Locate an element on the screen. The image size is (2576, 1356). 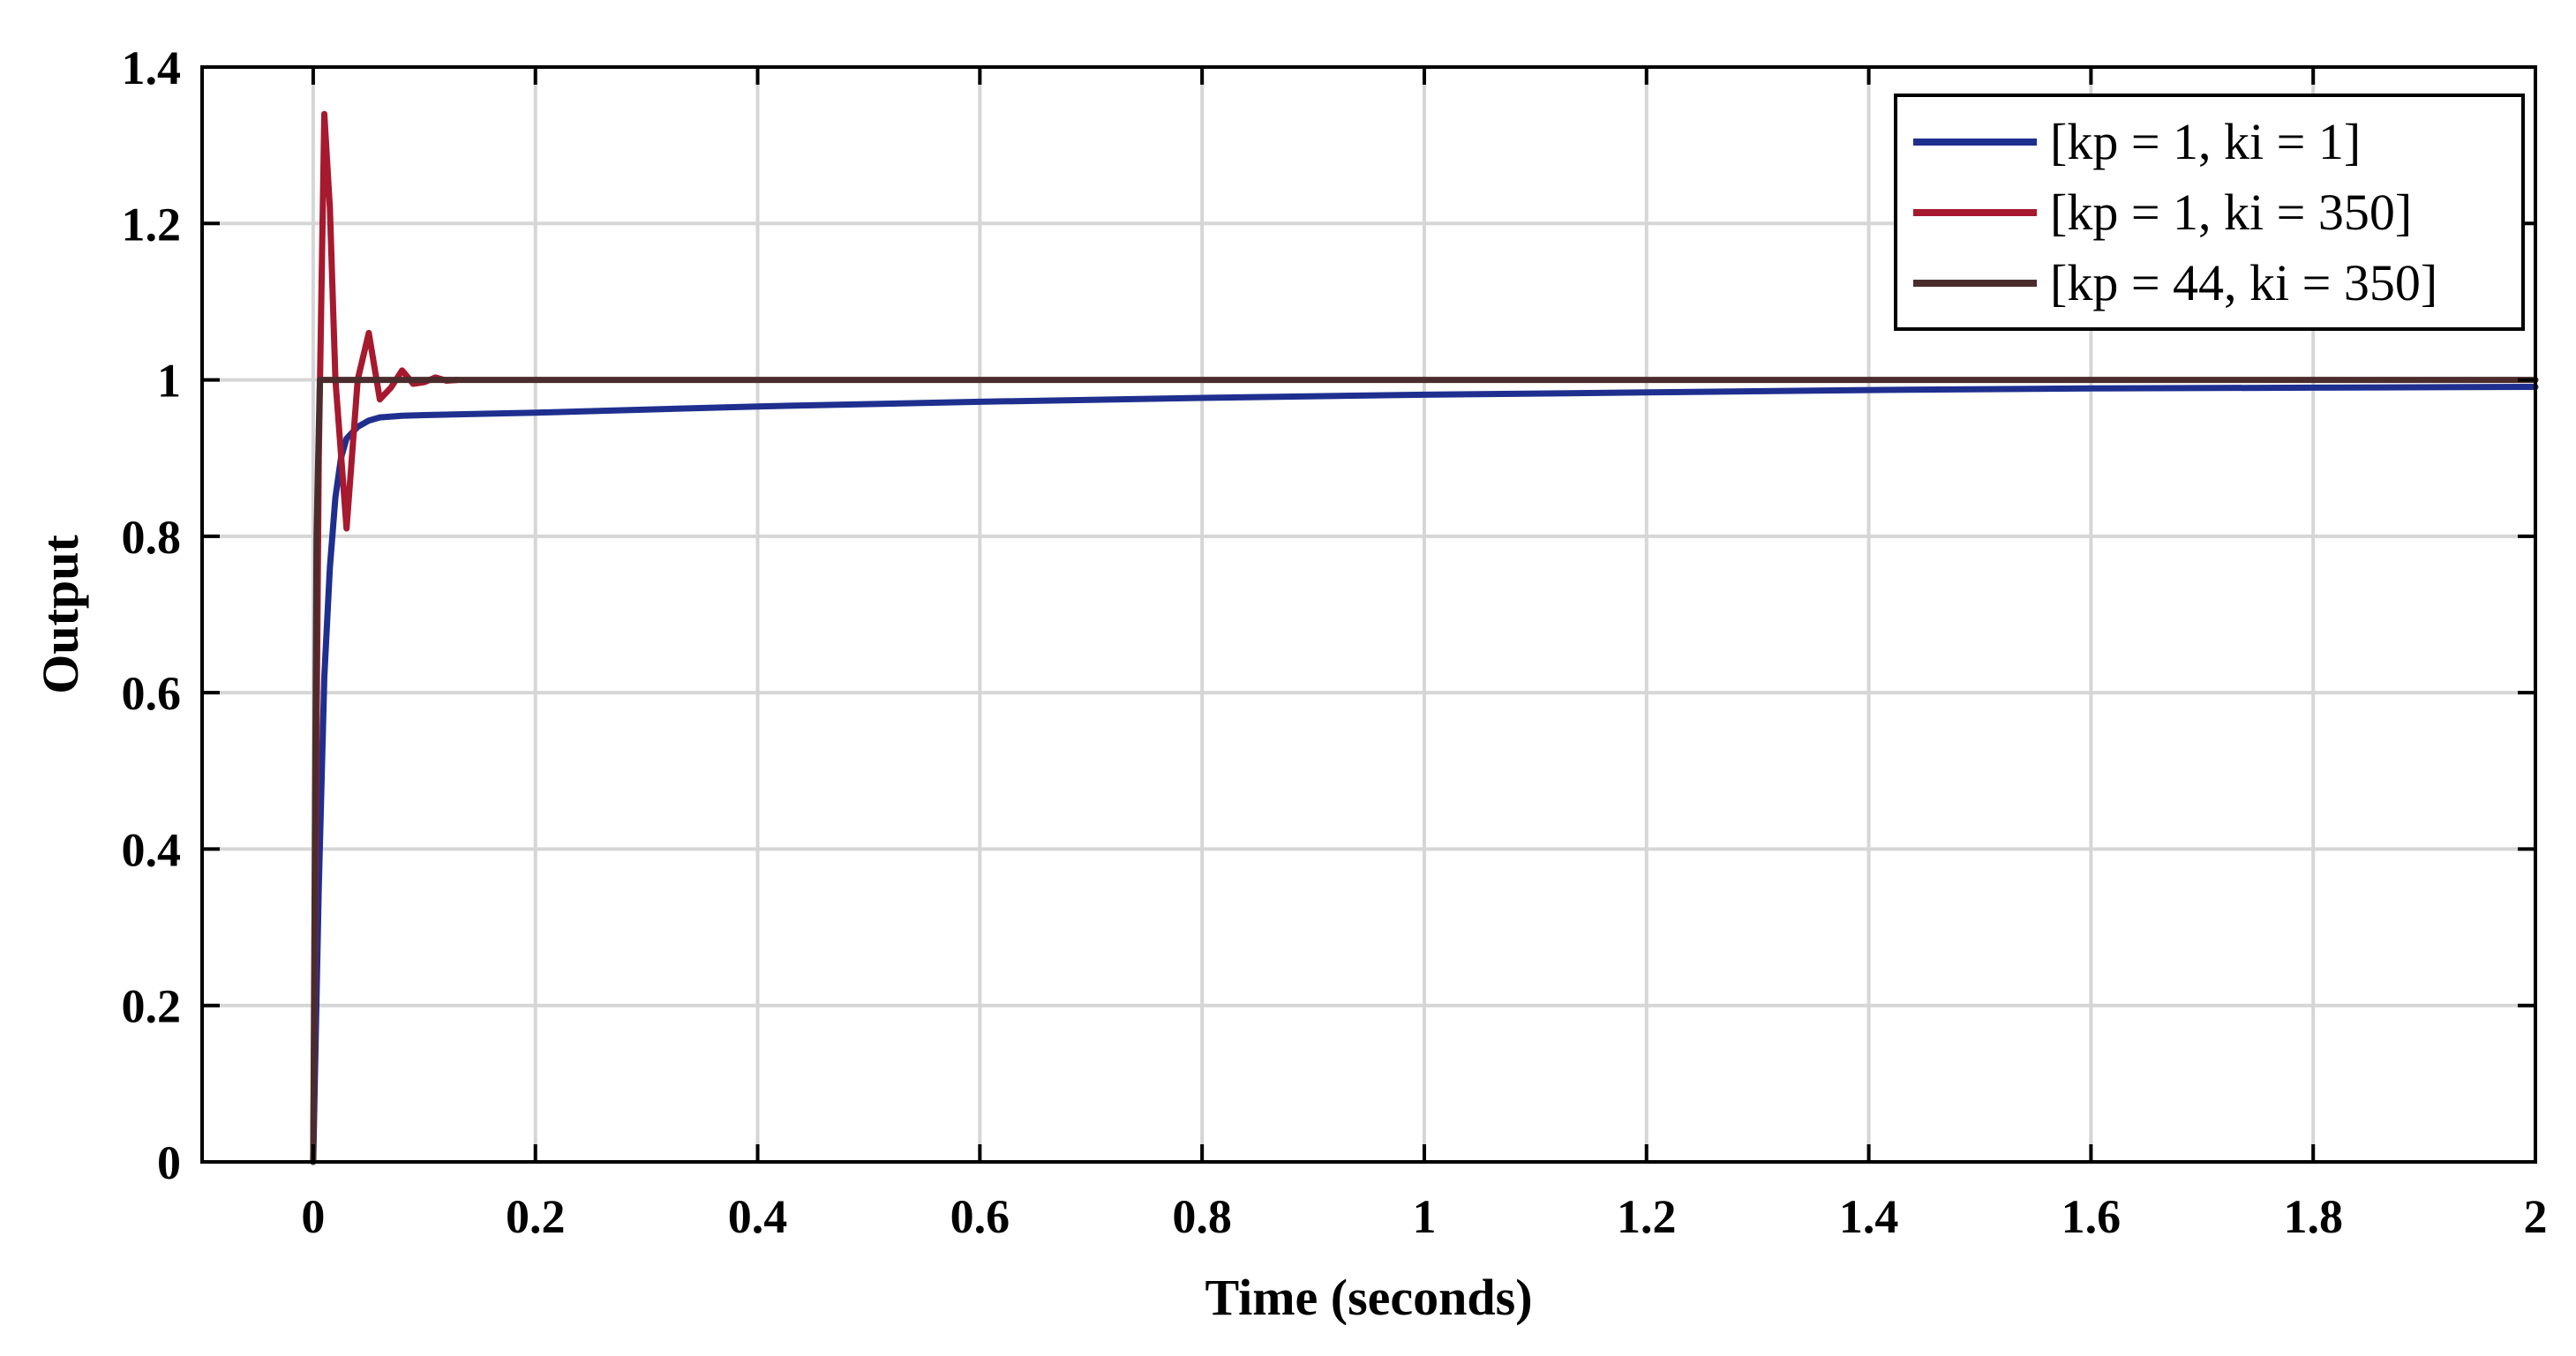
x-axis-title: Time (seconds) is located at coordinates (1368, 1298).